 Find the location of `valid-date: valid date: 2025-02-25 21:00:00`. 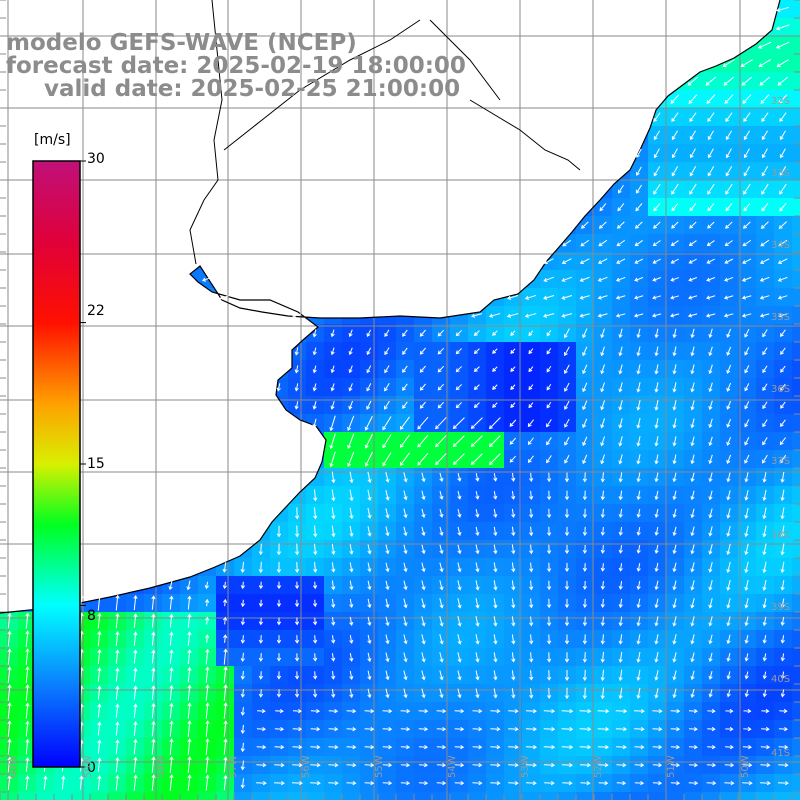

valid-date: valid date: 2025-02-25 21:00:00 is located at coordinates (252, 89).